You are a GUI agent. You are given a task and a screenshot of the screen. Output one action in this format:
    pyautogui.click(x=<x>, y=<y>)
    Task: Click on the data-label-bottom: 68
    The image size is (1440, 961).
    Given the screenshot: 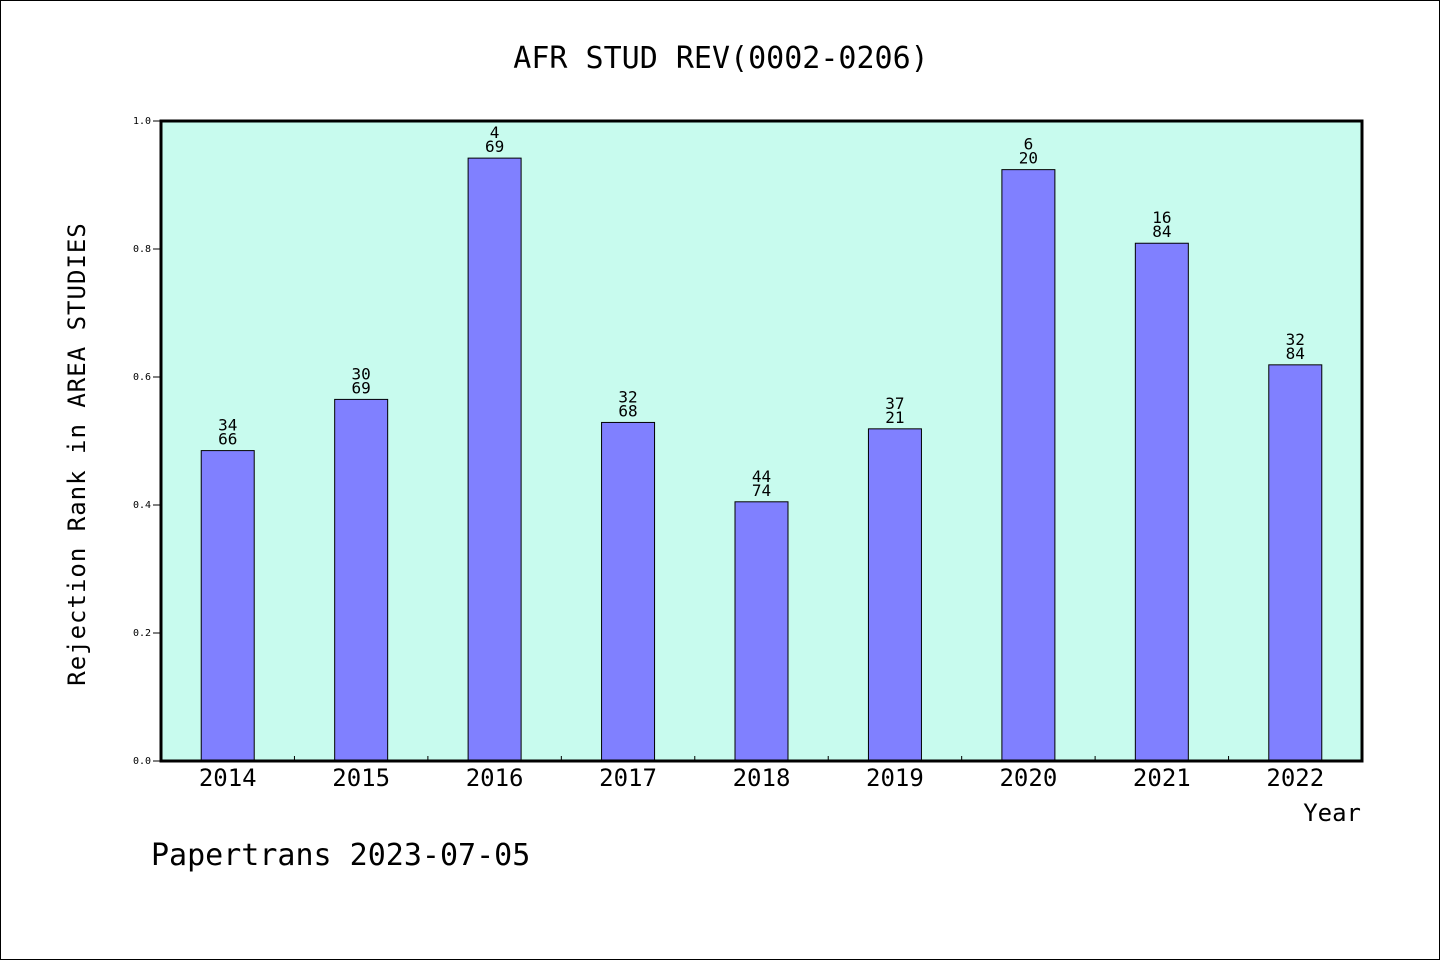 What is the action you would take?
    pyautogui.click(x=627, y=410)
    